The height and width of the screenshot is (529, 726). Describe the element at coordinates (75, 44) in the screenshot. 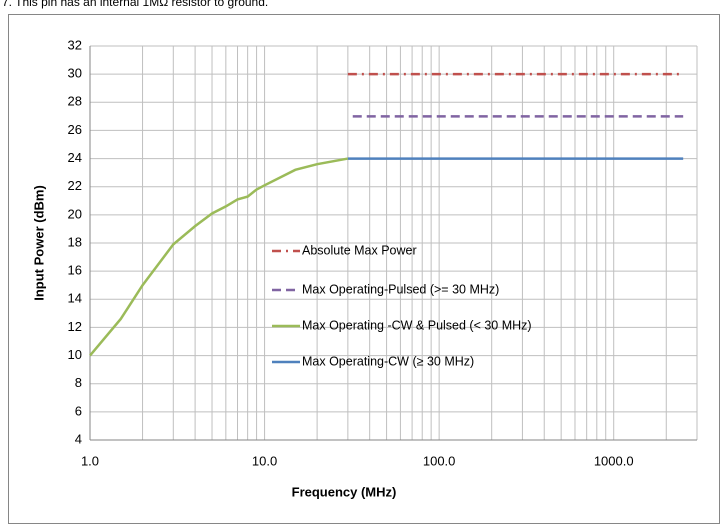

I see `y-tick-label: 32` at that location.